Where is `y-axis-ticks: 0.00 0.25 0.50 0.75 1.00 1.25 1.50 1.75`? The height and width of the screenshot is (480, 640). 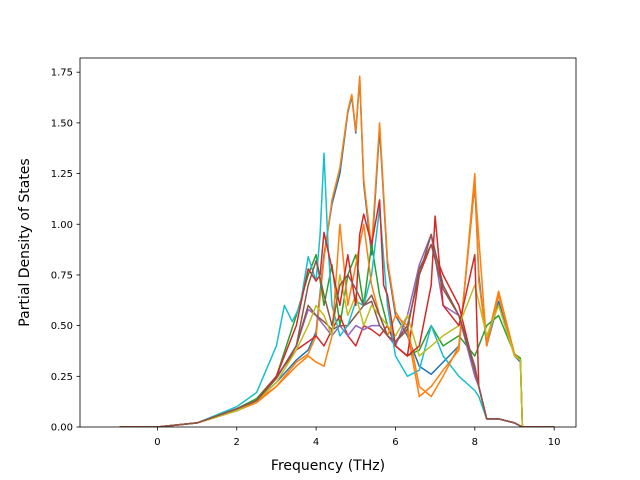
y-axis-ticks: 0.00 0.25 0.50 0.75 1.00 1.25 1.50 1.75 is located at coordinates (65, 251).